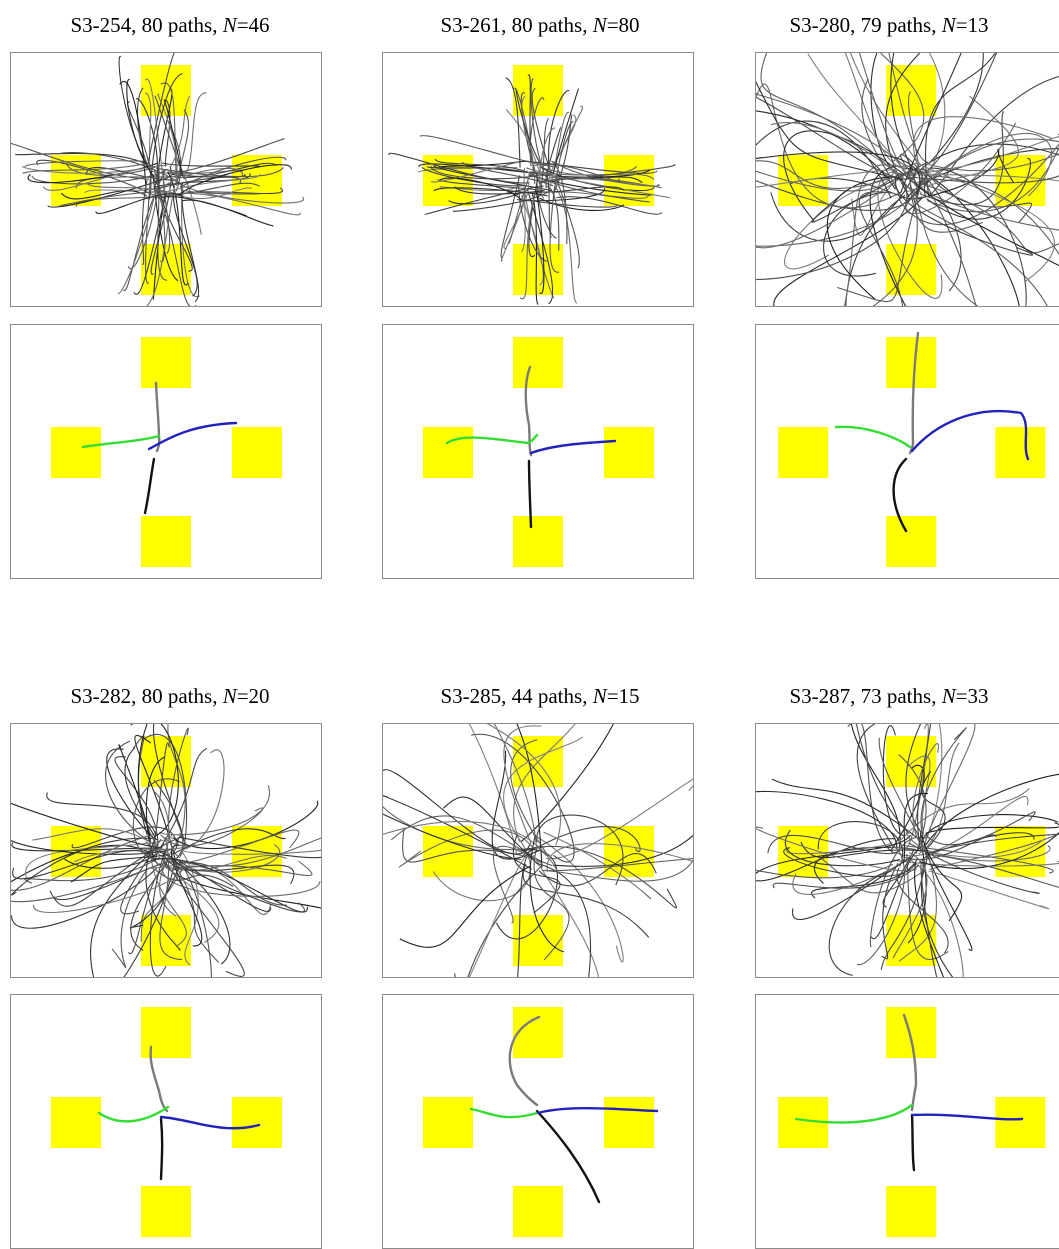 The width and height of the screenshot is (1059, 1249). I want to click on all-paths-panel, so click(166, 179).